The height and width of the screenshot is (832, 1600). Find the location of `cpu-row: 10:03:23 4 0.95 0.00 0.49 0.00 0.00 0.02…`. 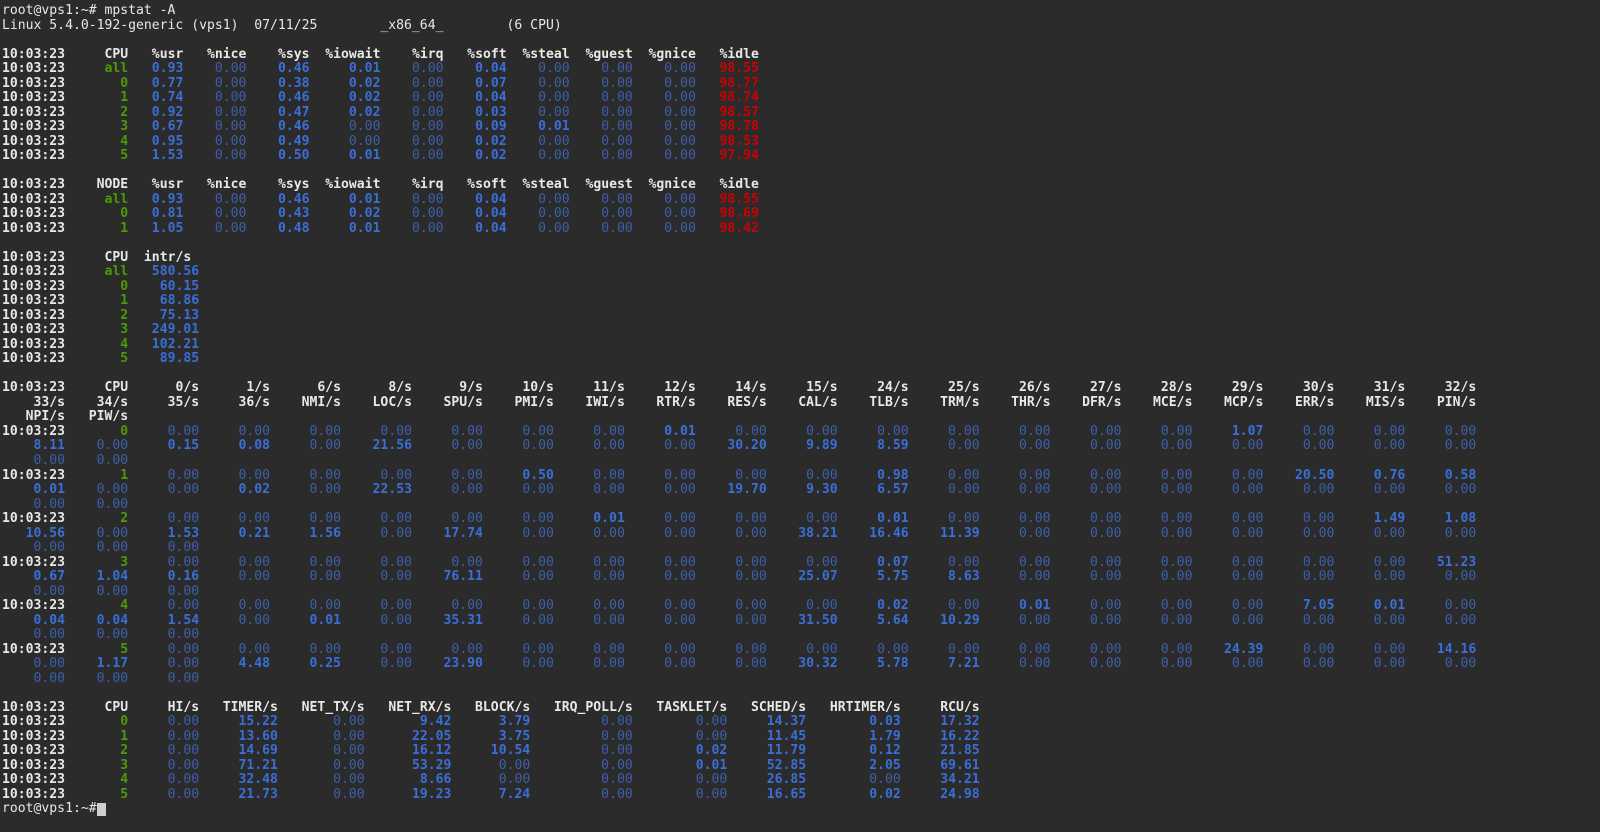

cpu-row: 10:03:23 4 0.95 0.00 0.49 0.00 0.00 0.02… is located at coordinates (801, 141).